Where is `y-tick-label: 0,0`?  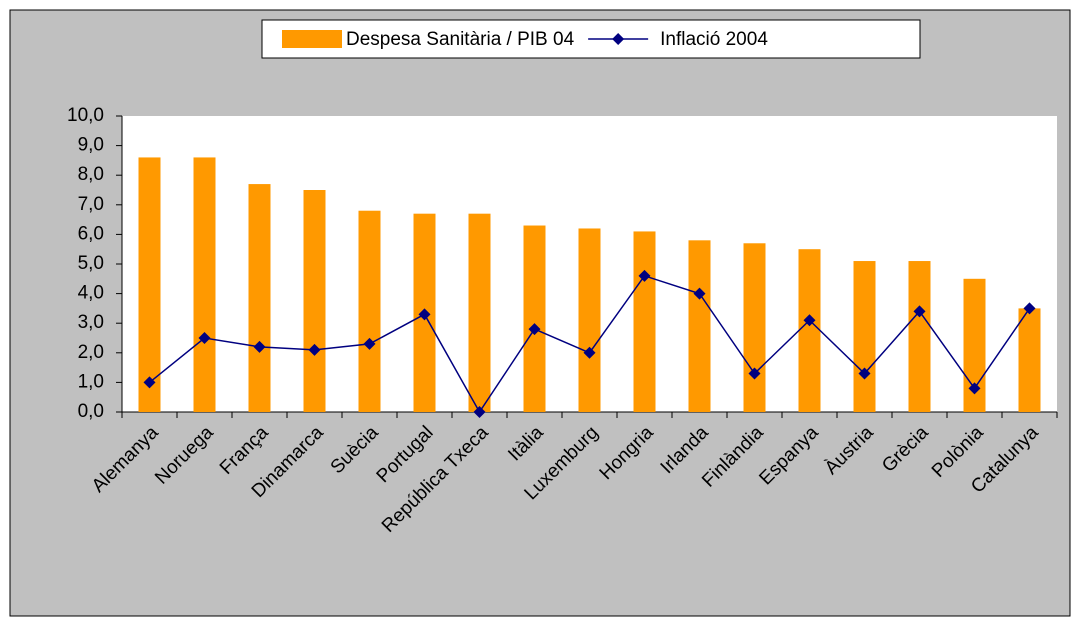
y-tick-label: 0,0 is located at coordinates (91, 411).